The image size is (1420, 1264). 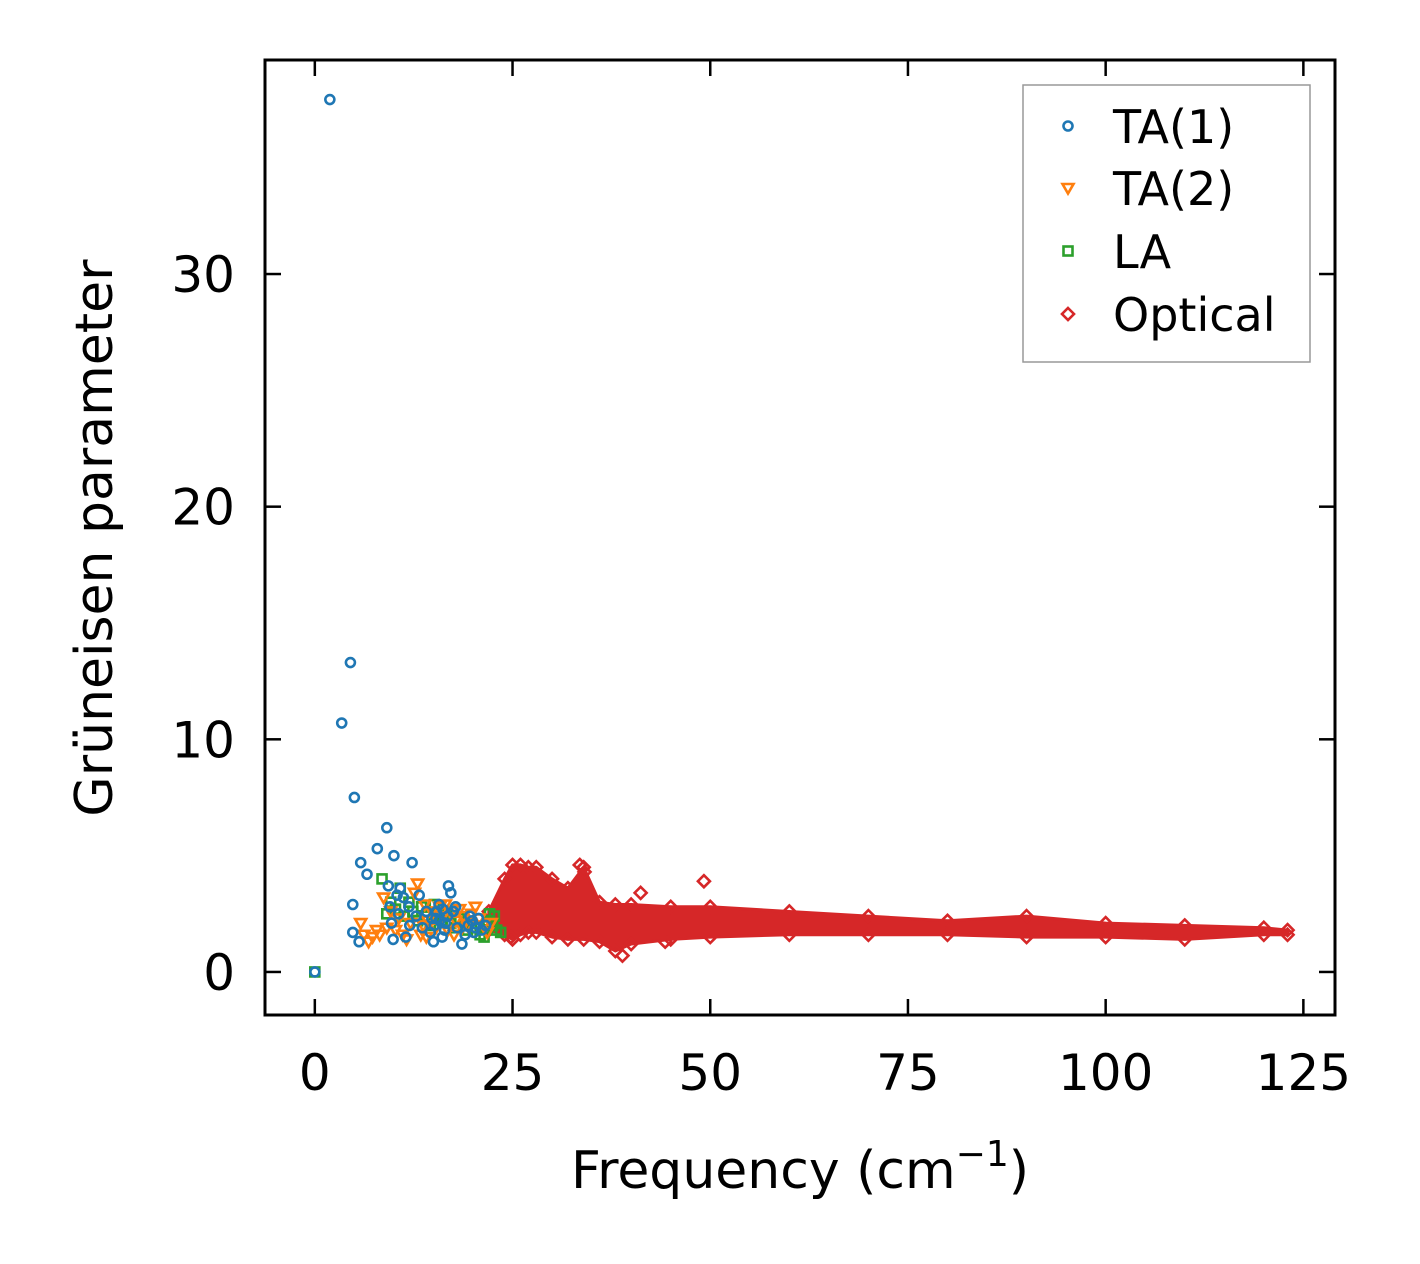 I want to click on x-tick-label: 0, so click(x=315, y=1073).